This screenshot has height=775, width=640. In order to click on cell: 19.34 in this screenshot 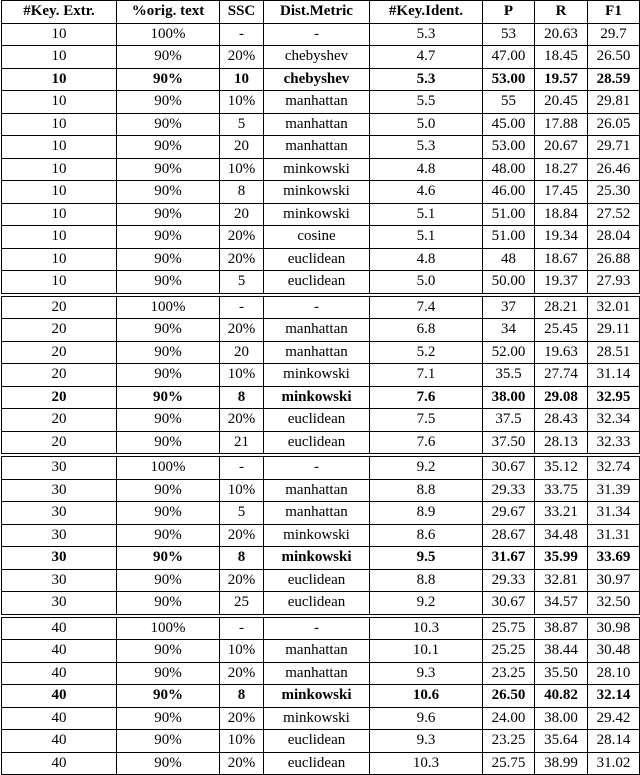, I will do `click(561, 237)`.